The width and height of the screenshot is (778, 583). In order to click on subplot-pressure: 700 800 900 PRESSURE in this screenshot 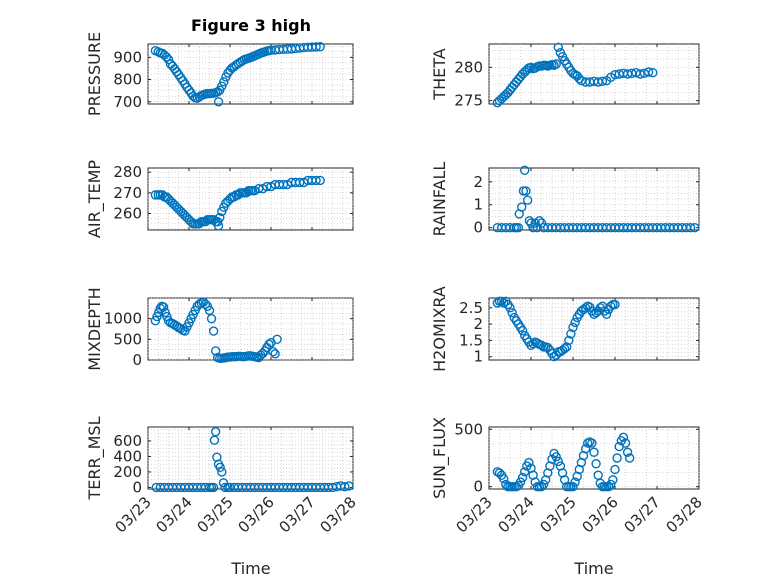, I will do `click(219, 74)`.